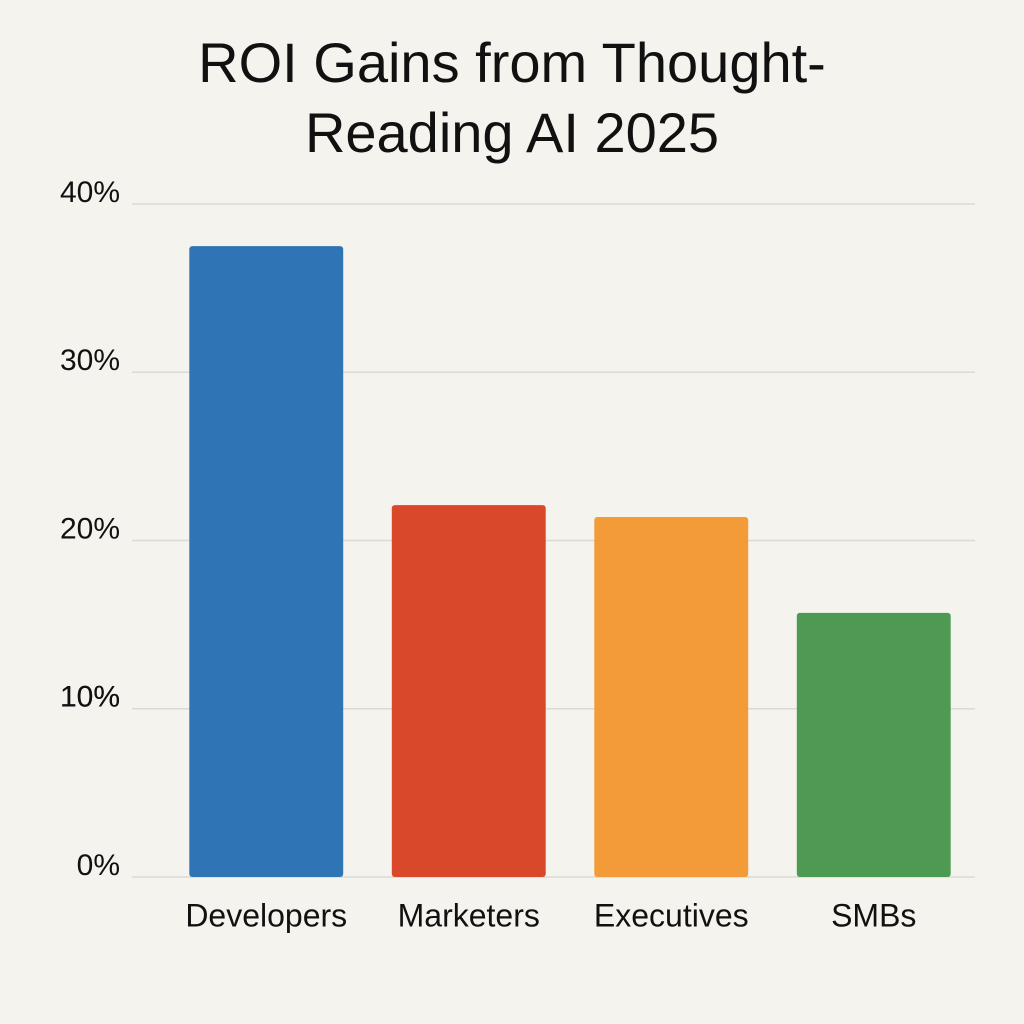 Image resolution: width=1024 pixels, height=1024 pixels. I want to click on chart-title: ROI Gains from Thought-Reading AI 2025, so click(512, 97).